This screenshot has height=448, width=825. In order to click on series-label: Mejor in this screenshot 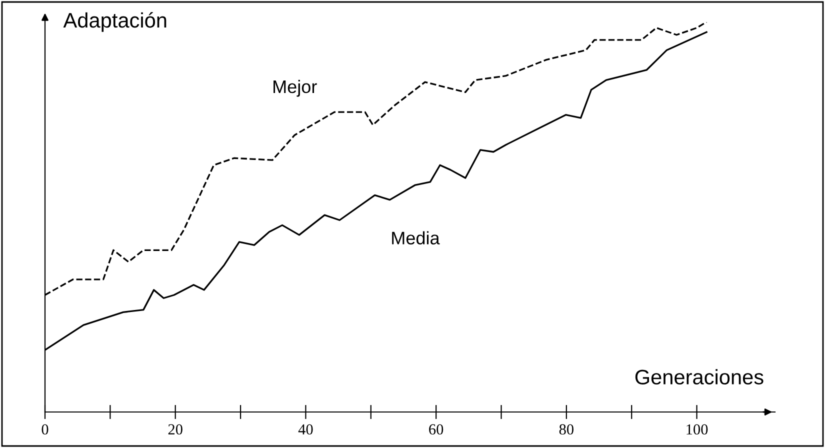, I will do `click(295, 88)`.